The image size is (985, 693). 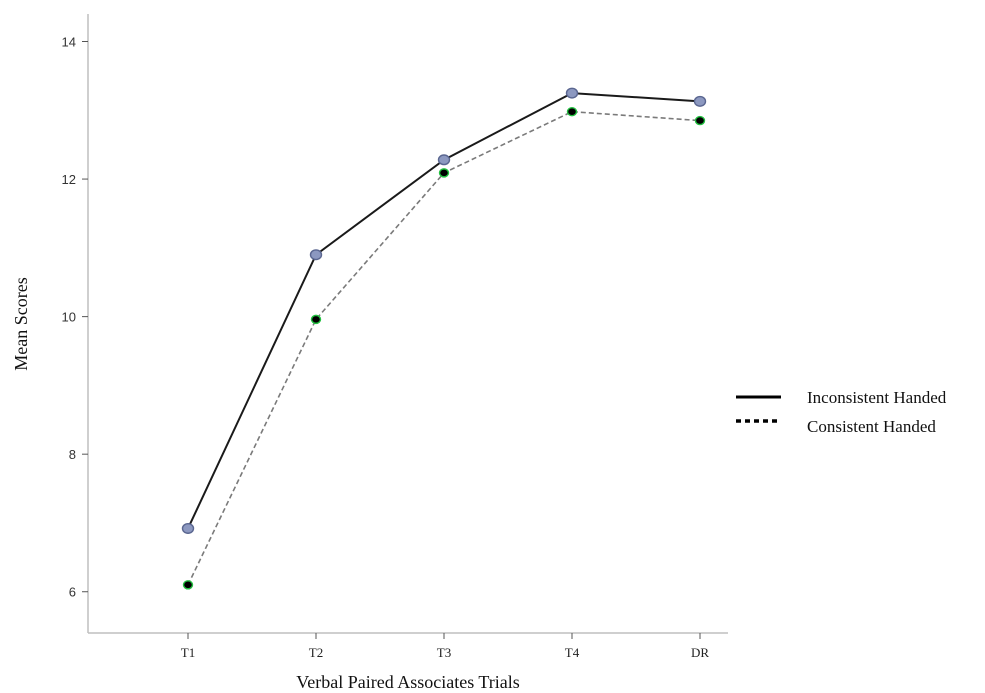 I want to click on y-tick-label: 8, so click(x=72, y=454).